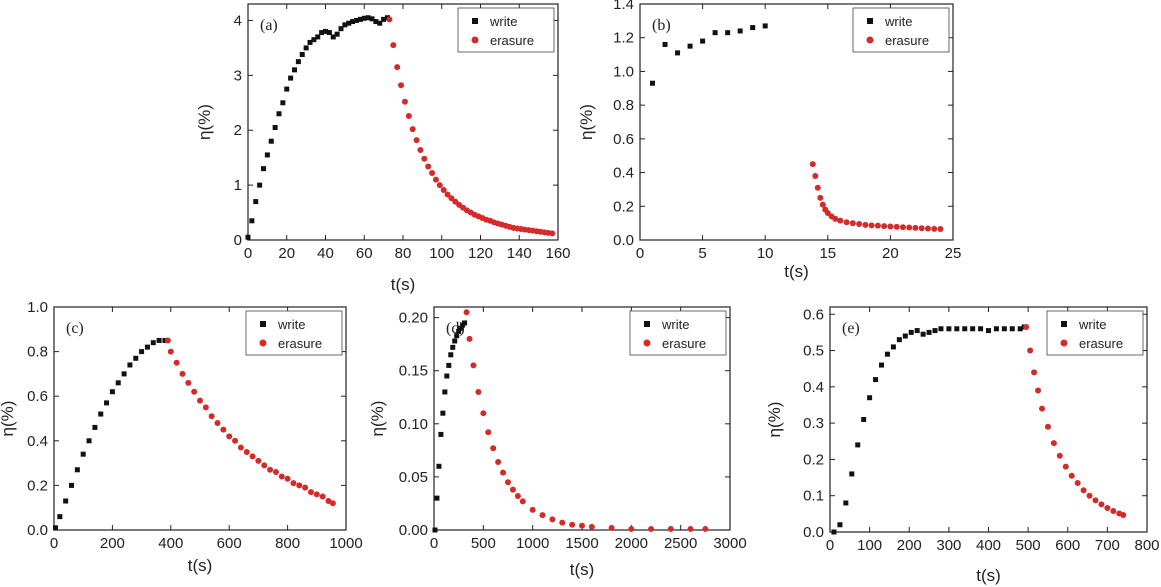  Describe the element at coordinates (269, 25) in the screenshot. I see `panel-label: (a)` at that location.